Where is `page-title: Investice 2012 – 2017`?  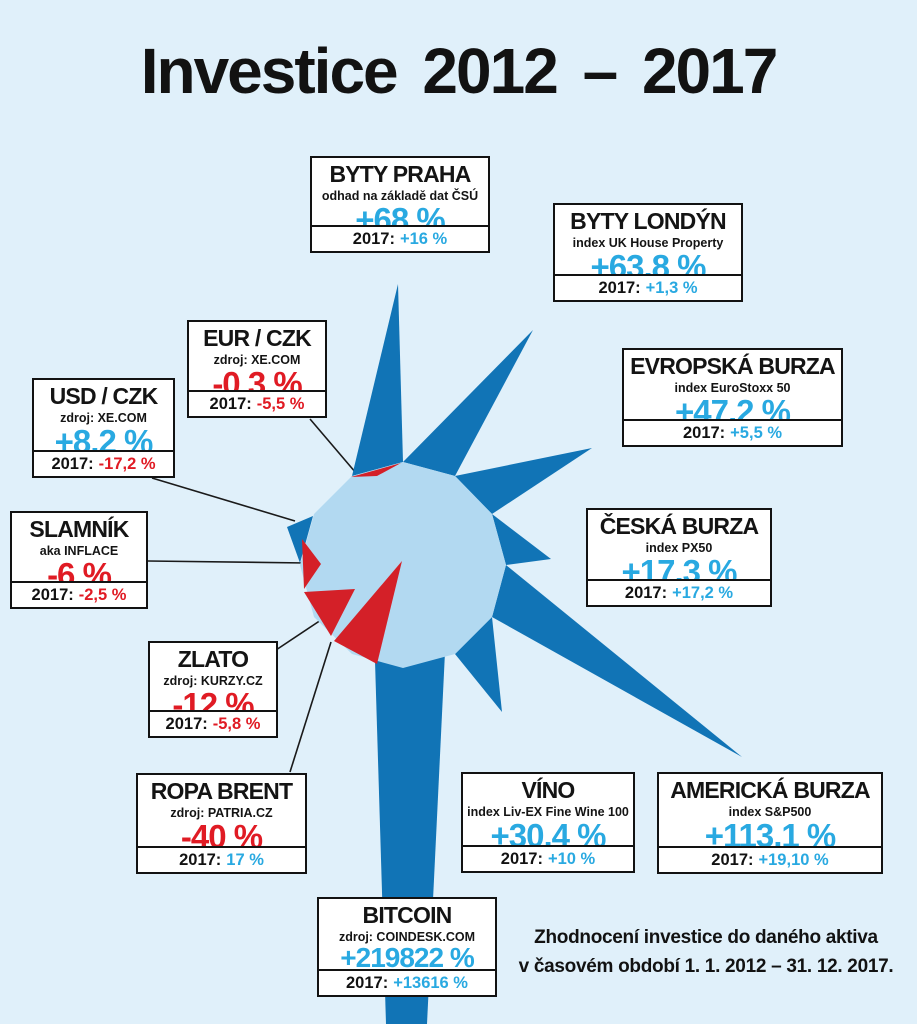 page-title: Investice 2012 – 2017 is located at coordinates (459, 71).